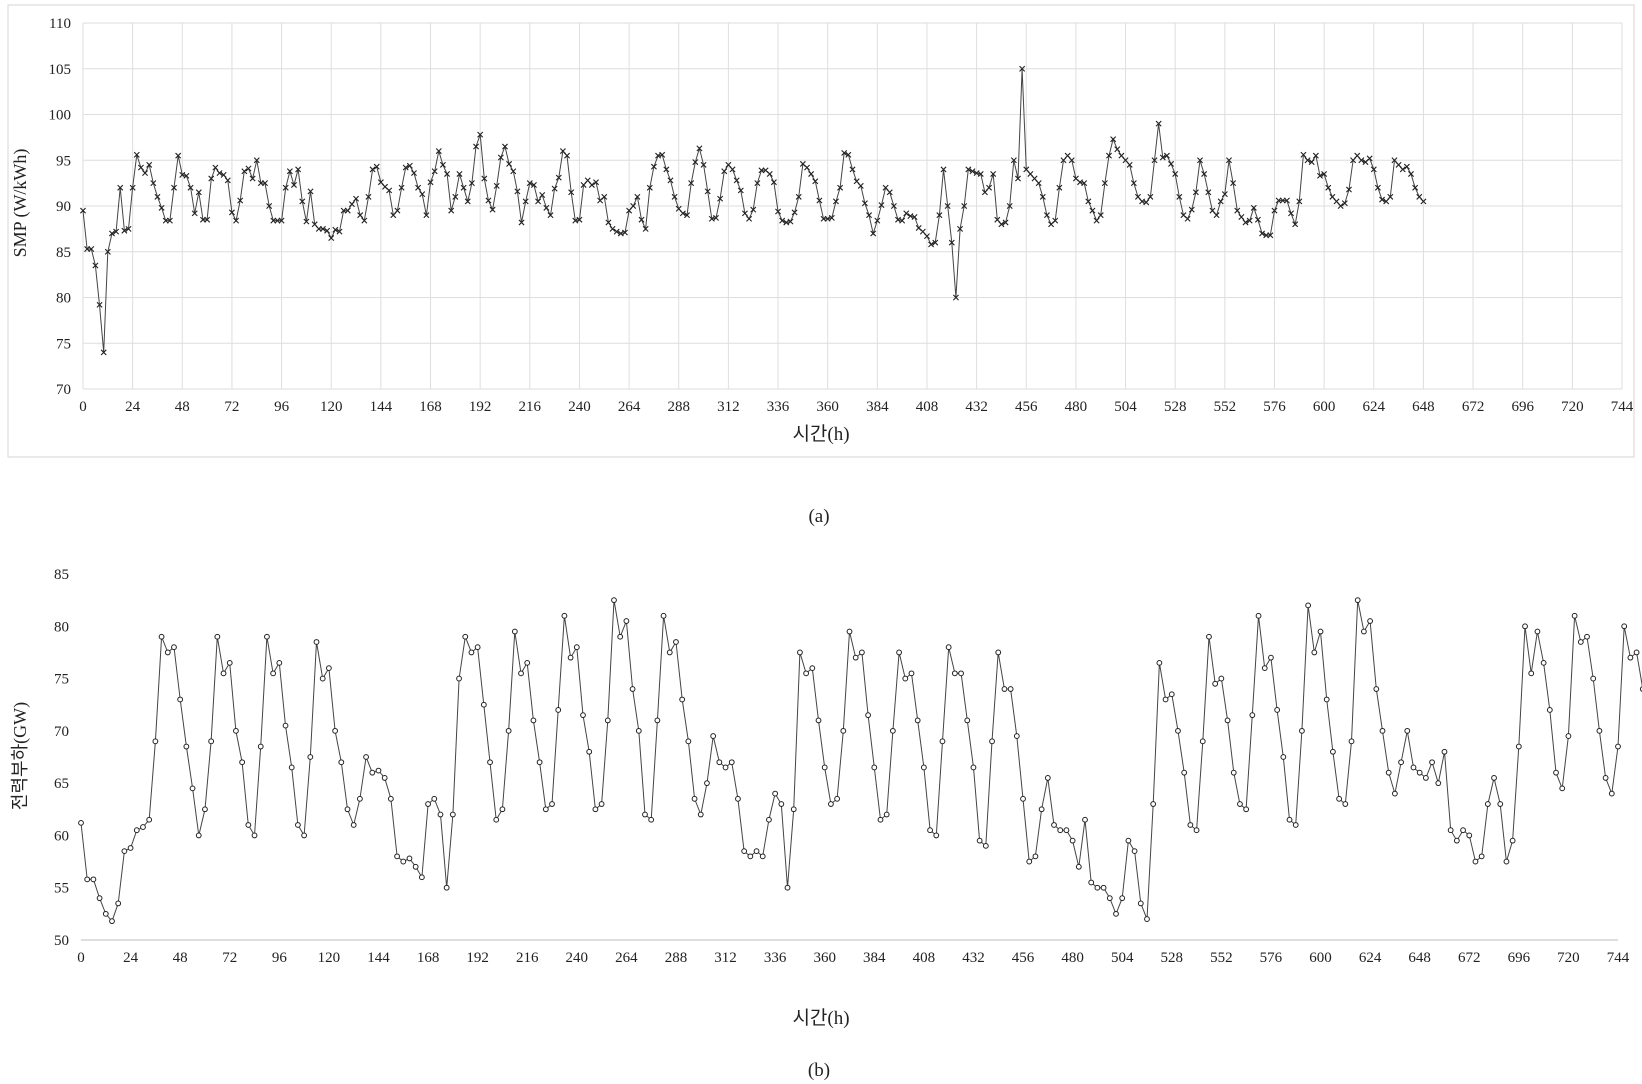  Describe the element at coordinates (579, 407) in the screenshot. I see `x-tick-label: 240` at that location.